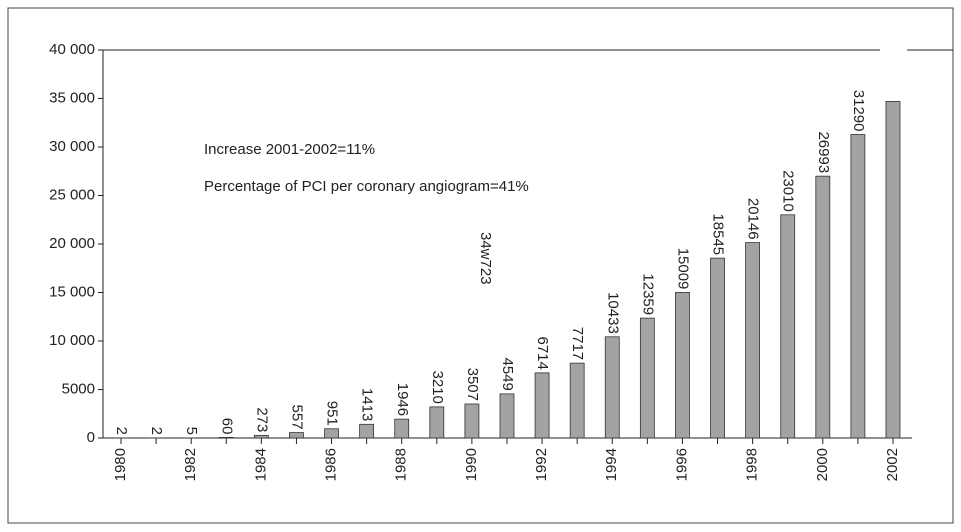 The width and height of the screenshot is (961, 532). What do you see at coordinates (485, 258) in the screenshot?
I see `annotation: 34w723` at bounding box center [485, 258].